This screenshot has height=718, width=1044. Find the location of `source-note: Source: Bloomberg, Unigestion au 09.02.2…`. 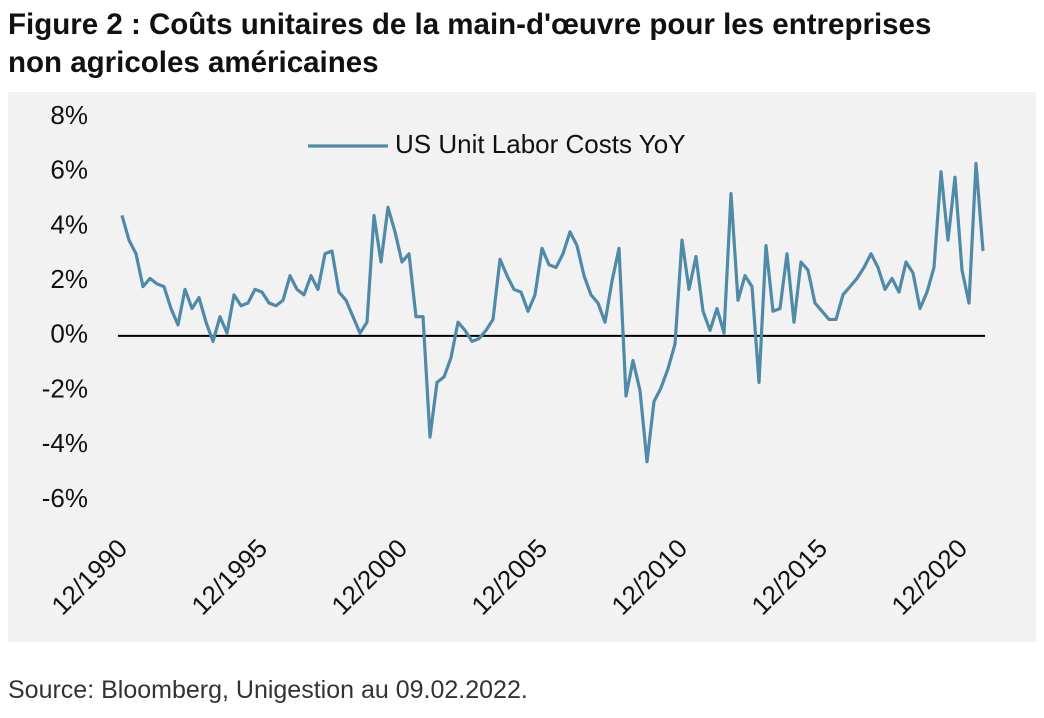

source-note: Source: Bloomberg, Unigestion au 09.02.2… is located at coordinates (268, 690).